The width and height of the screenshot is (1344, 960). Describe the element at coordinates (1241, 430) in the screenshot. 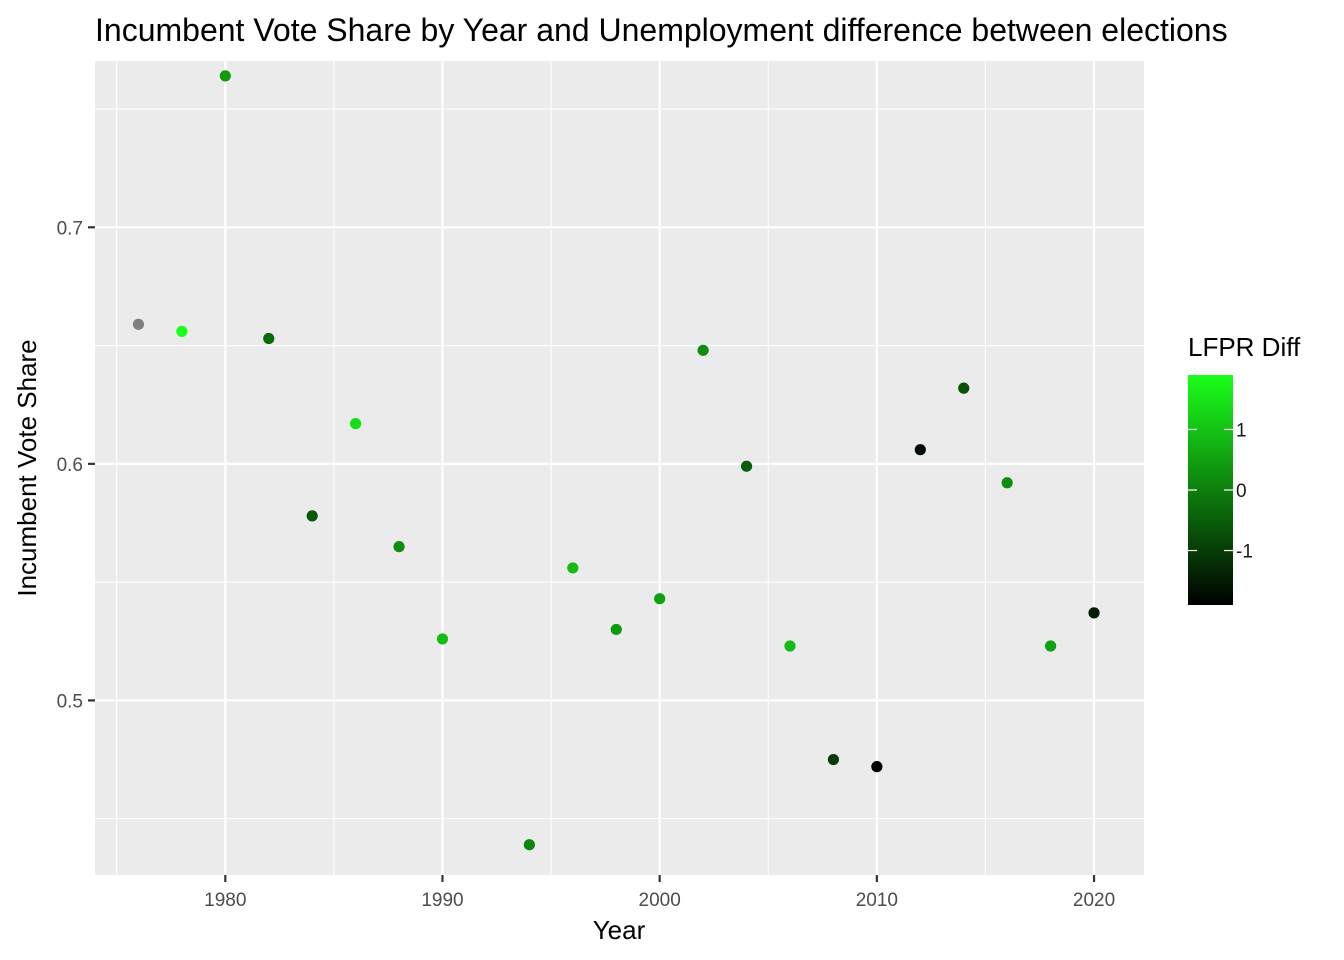

I see `legend-tick-label: 1` at that location.